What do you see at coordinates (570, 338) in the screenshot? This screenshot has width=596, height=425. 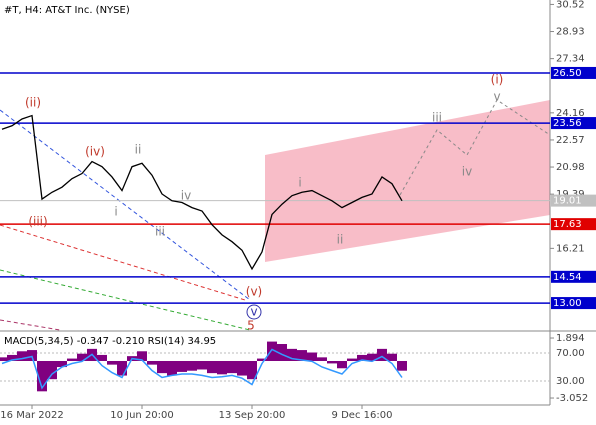 I see `y-tick-label: 1.894` at bounding box center [570, 338].